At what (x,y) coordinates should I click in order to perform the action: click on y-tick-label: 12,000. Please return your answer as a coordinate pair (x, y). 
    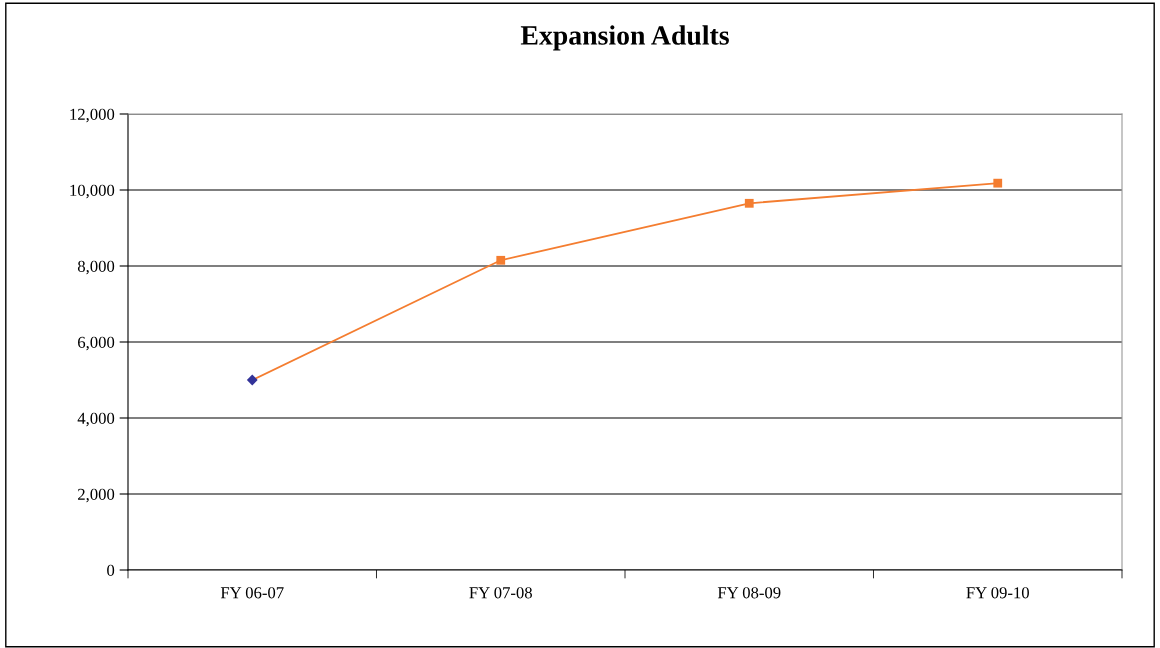
    Looking at the image, I should click on (92, 115).